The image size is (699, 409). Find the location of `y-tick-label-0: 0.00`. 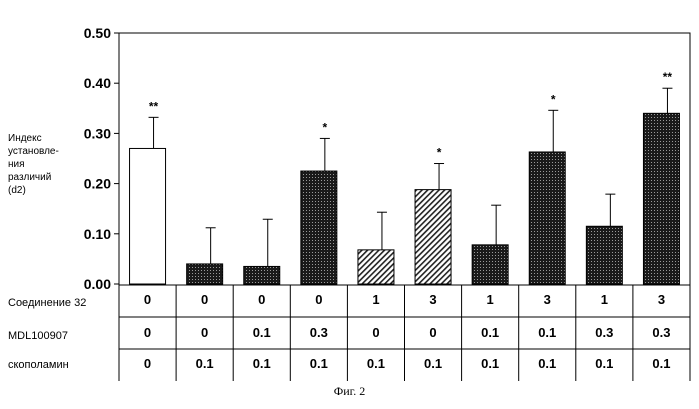

y-tick-label-0: 0.00 is located at coordinates (97, 284).